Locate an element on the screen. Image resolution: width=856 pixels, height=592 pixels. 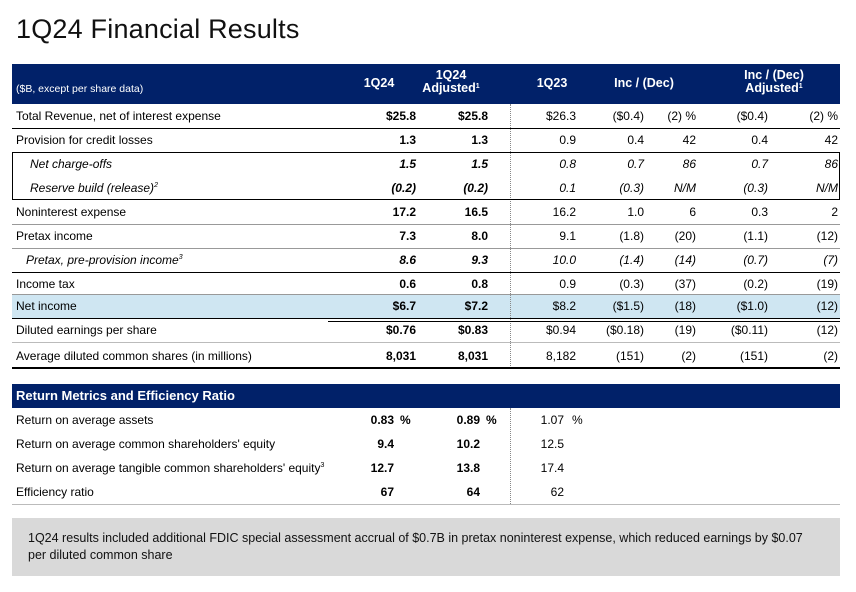
cell-d2: (0.2) is located at coordinates (755, 284).